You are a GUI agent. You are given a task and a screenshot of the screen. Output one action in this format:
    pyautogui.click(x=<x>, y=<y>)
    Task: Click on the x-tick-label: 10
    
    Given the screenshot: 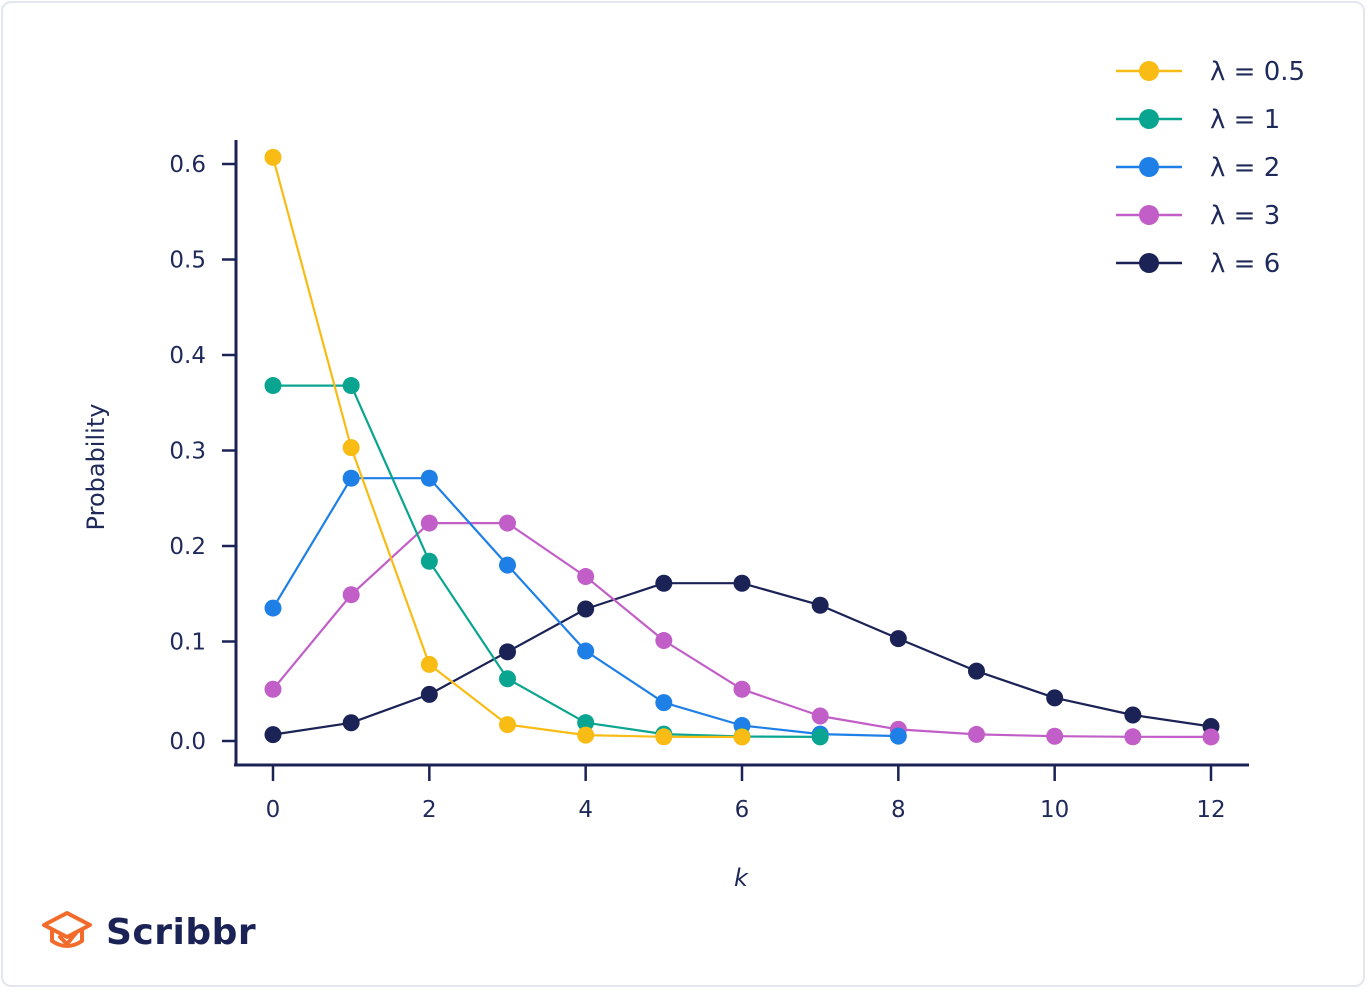 What is the action you would take?
    pyautogui.click(x=1054, y=810)
    